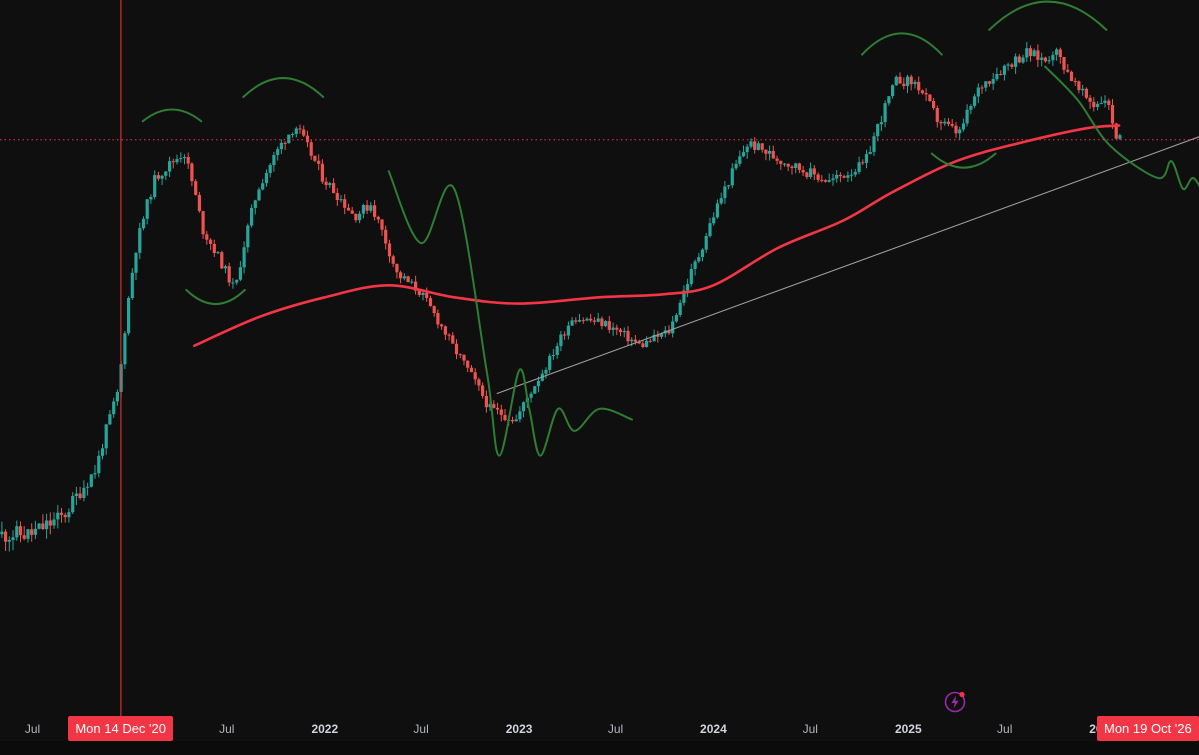  I want to click on x-tick-label: Jul, so click(226, 729).